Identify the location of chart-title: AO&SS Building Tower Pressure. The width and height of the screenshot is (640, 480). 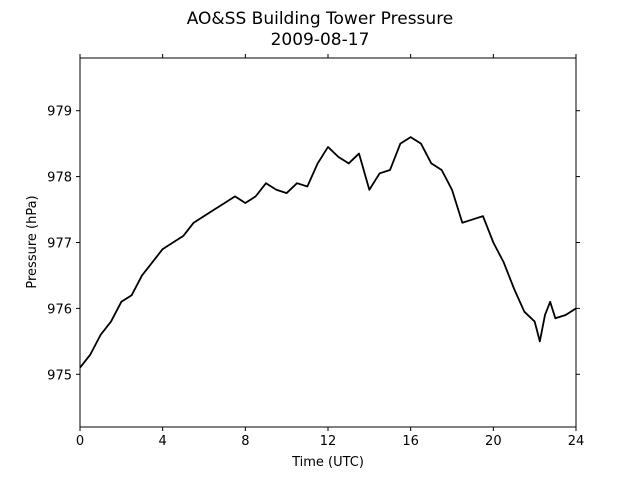
(320, 19).